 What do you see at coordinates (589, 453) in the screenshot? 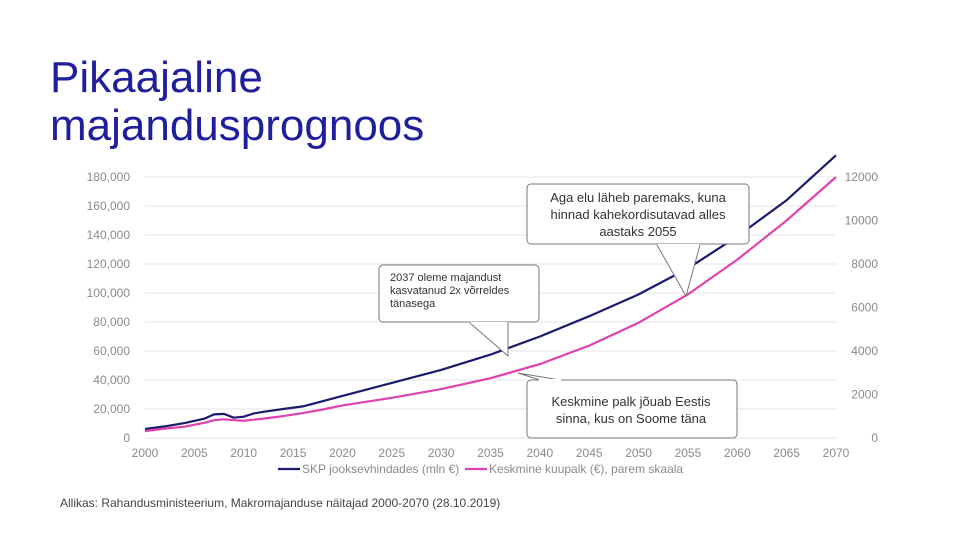
I see `x-axis-tick-label: 2045` at bounding box center [589, 453].